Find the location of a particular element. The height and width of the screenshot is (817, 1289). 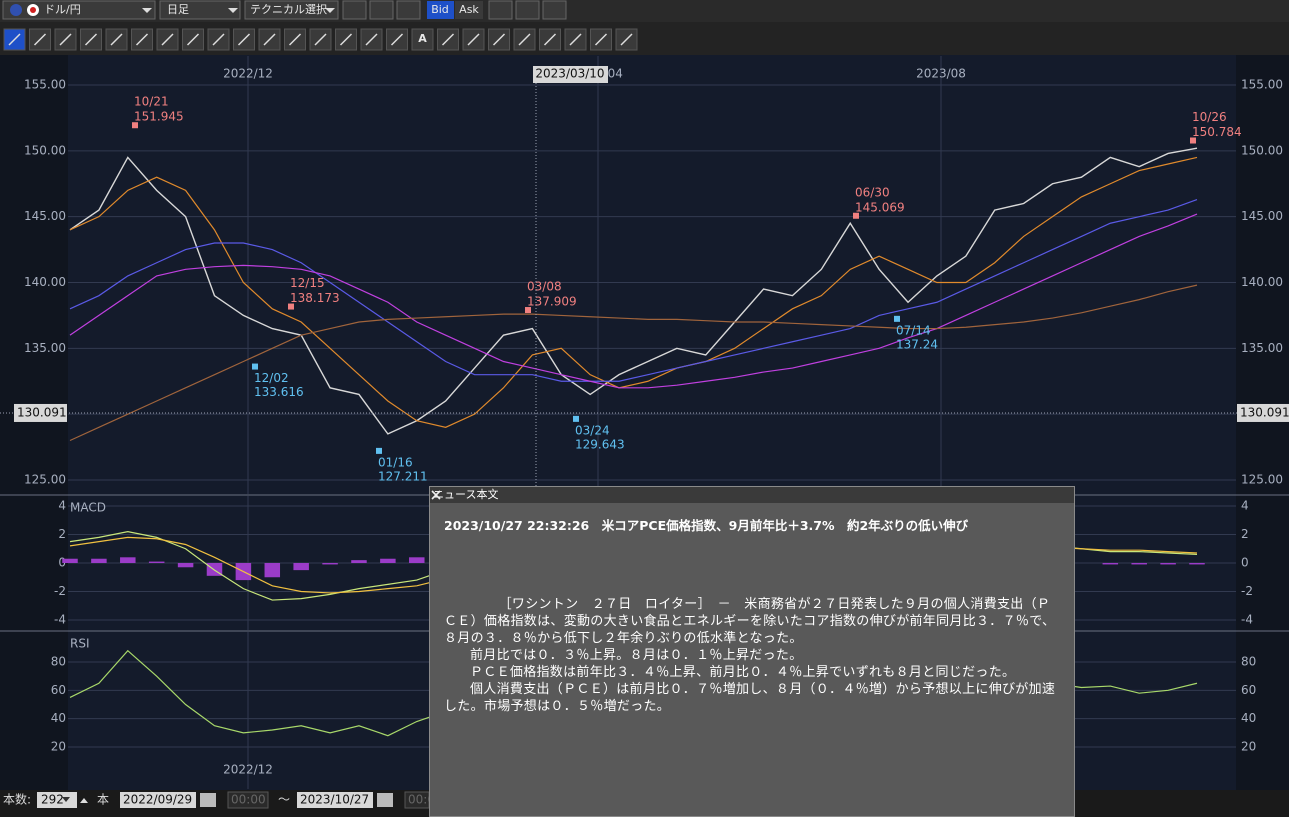

extreme-date: 12/15 is located at coordinates (307, 283).